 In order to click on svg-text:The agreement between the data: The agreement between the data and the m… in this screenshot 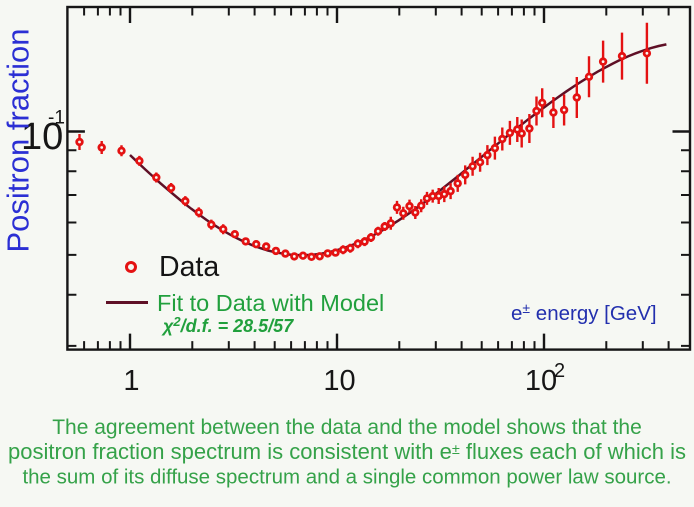, I will do `click(347, 427)`.